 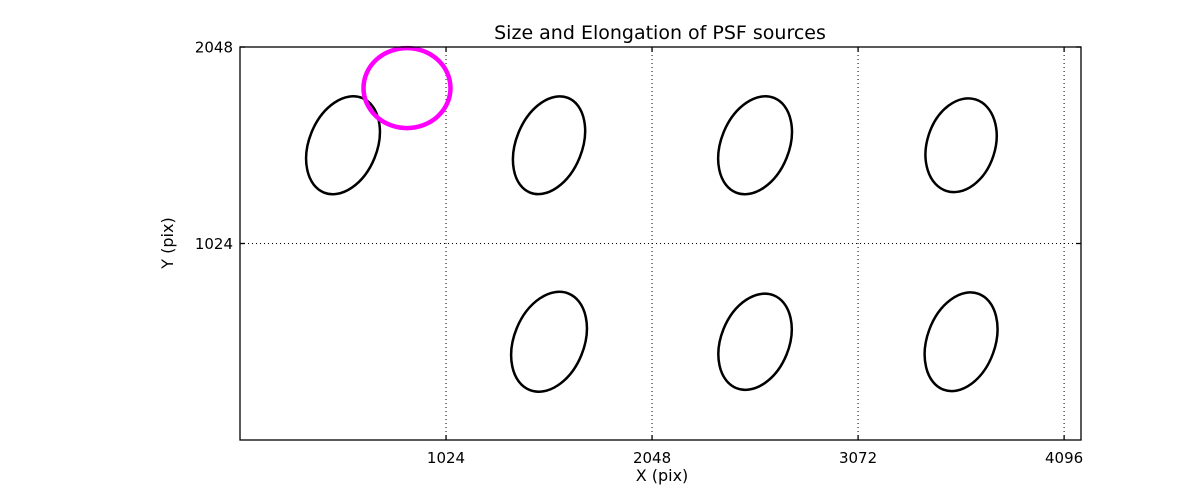 I want to click on plot-title: Size and Elongation of PSF sources, so click(x=660, y=33).